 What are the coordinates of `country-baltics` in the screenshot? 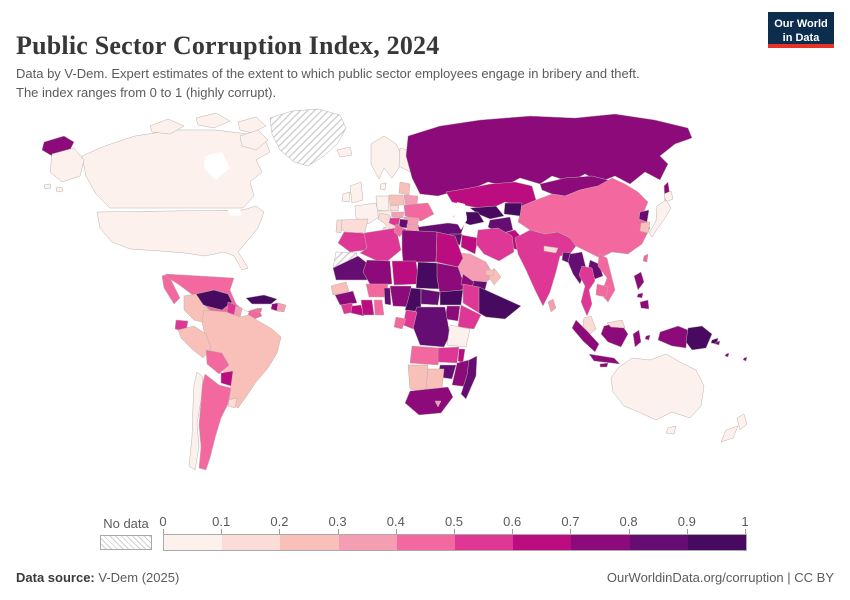 It's located at (404, 188).